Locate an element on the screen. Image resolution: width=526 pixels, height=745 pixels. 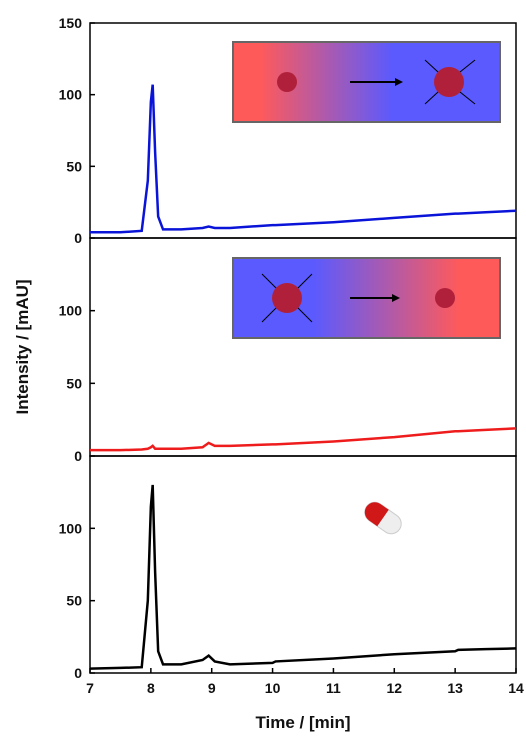
x-tick-label: 10 is located at coordinates (273, 688).